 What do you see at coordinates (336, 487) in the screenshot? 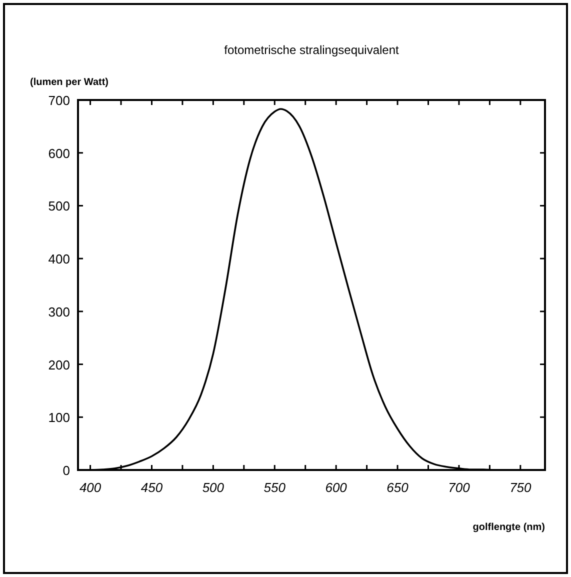
I see `x-tick-label: 600` at bounding box center [336, 487].